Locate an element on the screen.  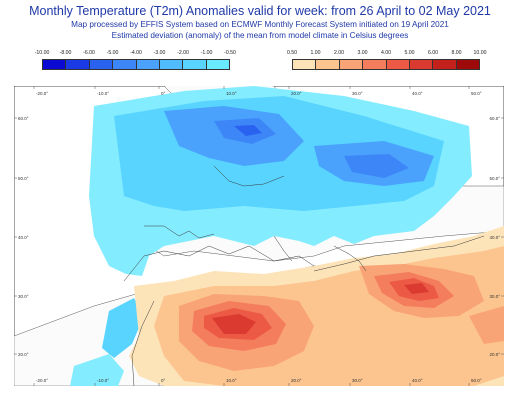
legend-label: 6.00 is located at coordinates (433, 53).